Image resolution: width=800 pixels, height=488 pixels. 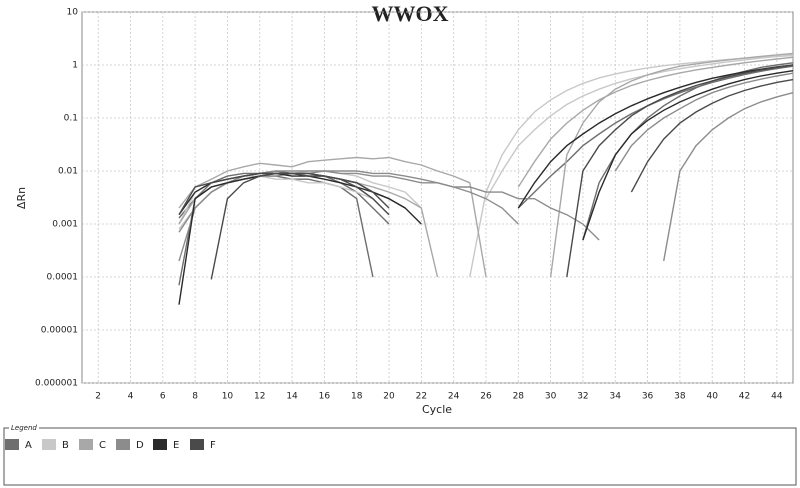 I want to click on y-tick-label: 0.01, so click(x=68, y=172).